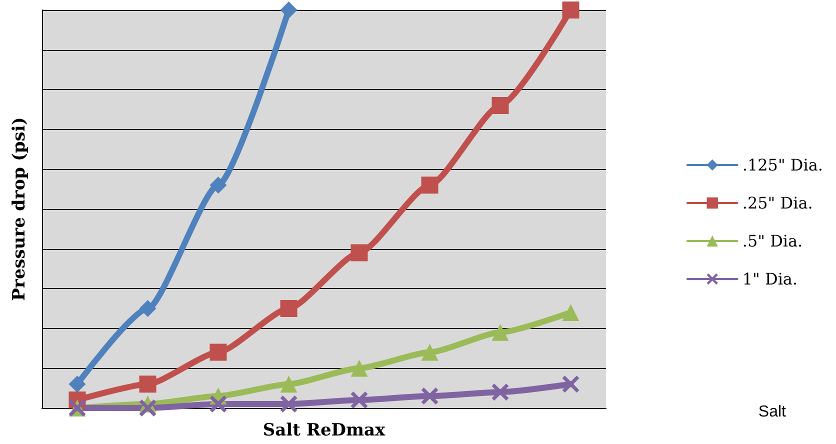 The width and height of the screenshot is (836, 444). Describe the element at coordinates (772, 241) in the screenshot. I see `legend-label: .5" Dia.` at that location.